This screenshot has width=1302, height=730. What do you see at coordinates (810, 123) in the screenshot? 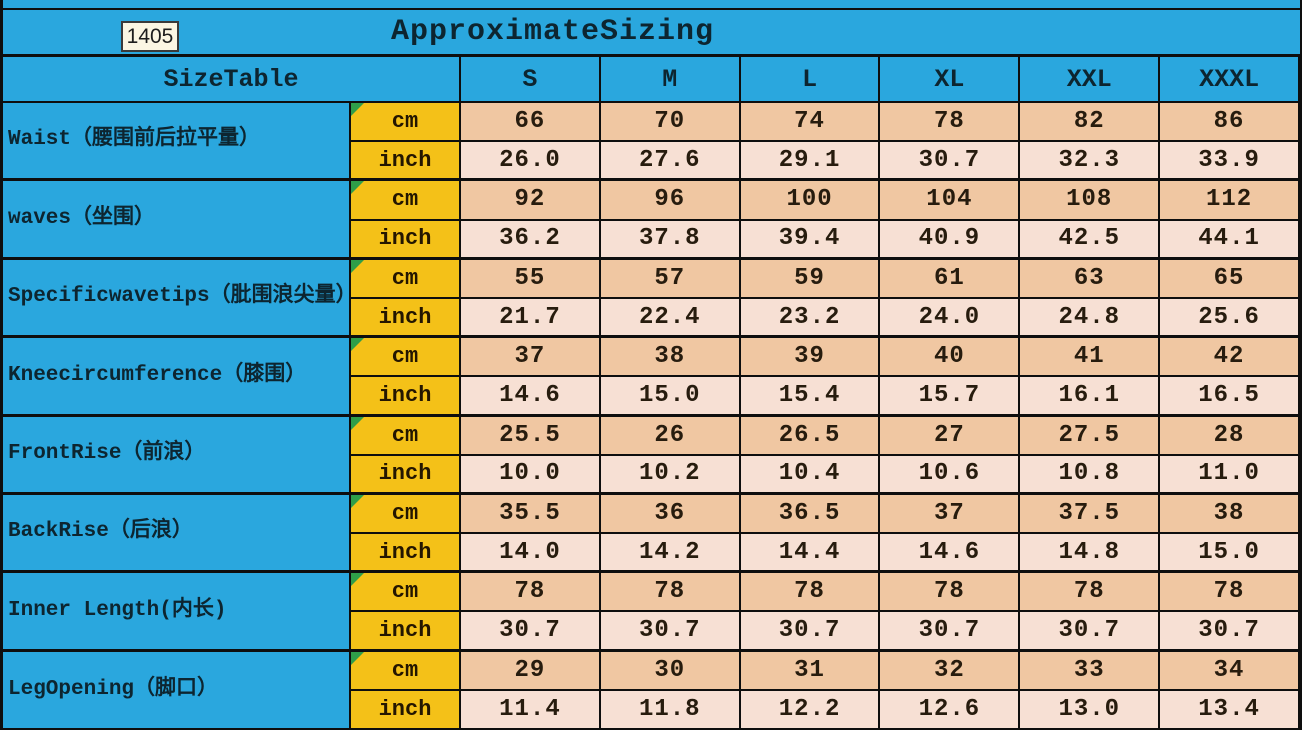
I see `value-cell: 74` at bounding box center [810, 123].